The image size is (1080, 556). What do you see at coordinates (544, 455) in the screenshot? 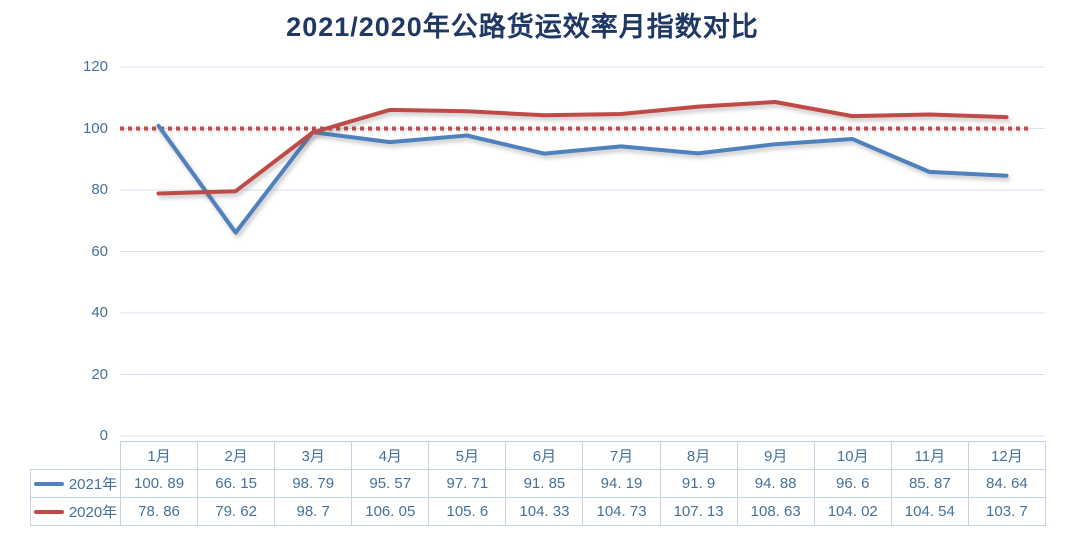
I see `month-header-cell: 6月` at bounding box center [544, 455].